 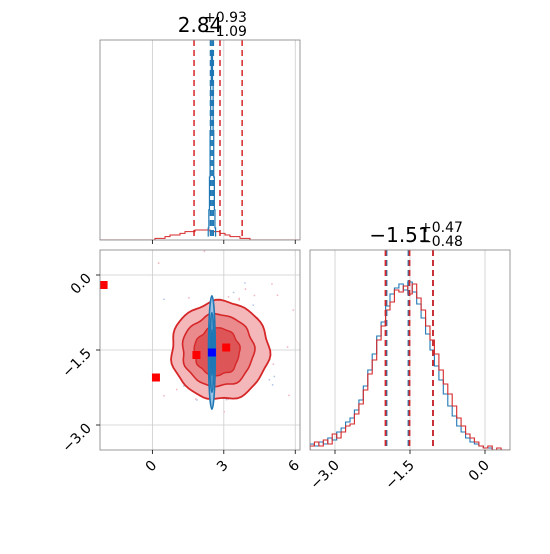 I want to click on y-tick-label: −3.0, so click(x=76, y=438).